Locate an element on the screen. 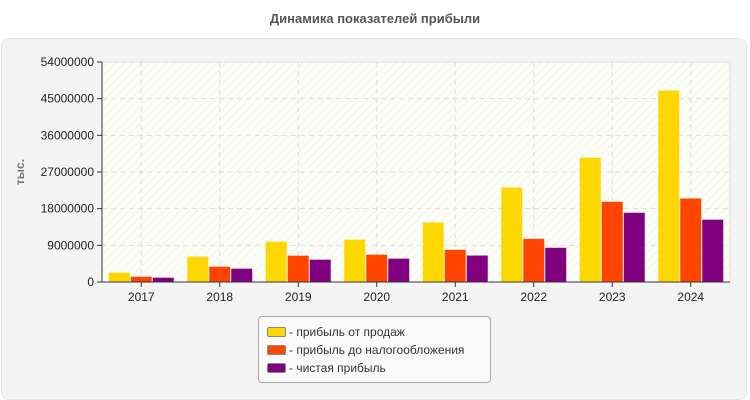  x-tick-label: 2023 is located at coordinates (612, 297).